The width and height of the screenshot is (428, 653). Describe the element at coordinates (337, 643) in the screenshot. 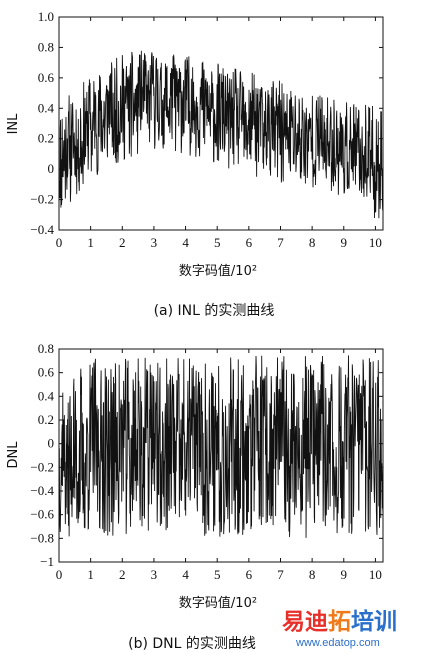

I see `watermark-url: www.edatop.com` at that location.